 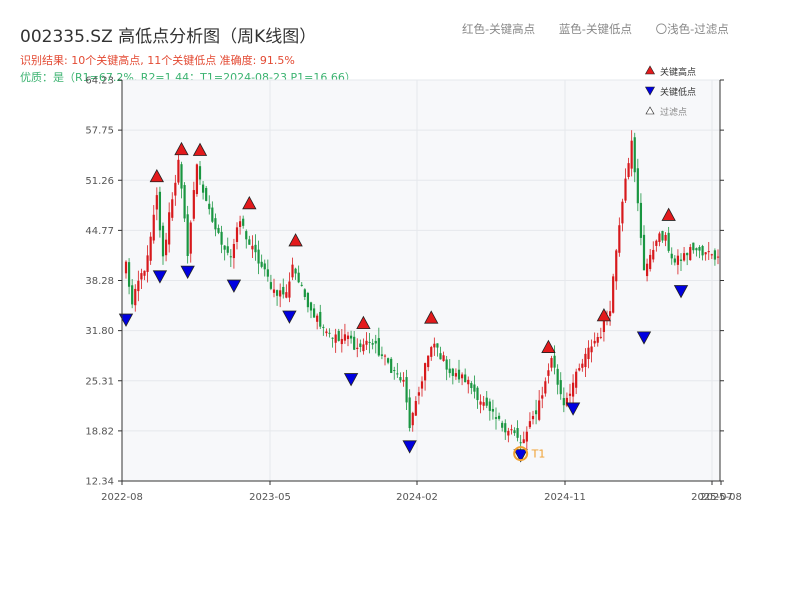 I want to click on y-tick-label: 18.82, so click(x=99, y=431).